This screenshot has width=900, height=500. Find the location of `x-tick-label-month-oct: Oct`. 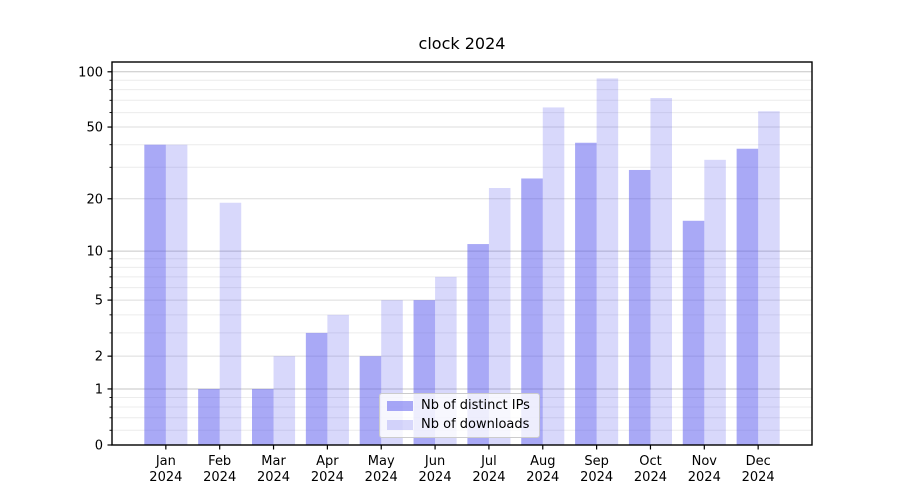

x-tick-label-month-oct: Oct is located at coordinates (650, 461).